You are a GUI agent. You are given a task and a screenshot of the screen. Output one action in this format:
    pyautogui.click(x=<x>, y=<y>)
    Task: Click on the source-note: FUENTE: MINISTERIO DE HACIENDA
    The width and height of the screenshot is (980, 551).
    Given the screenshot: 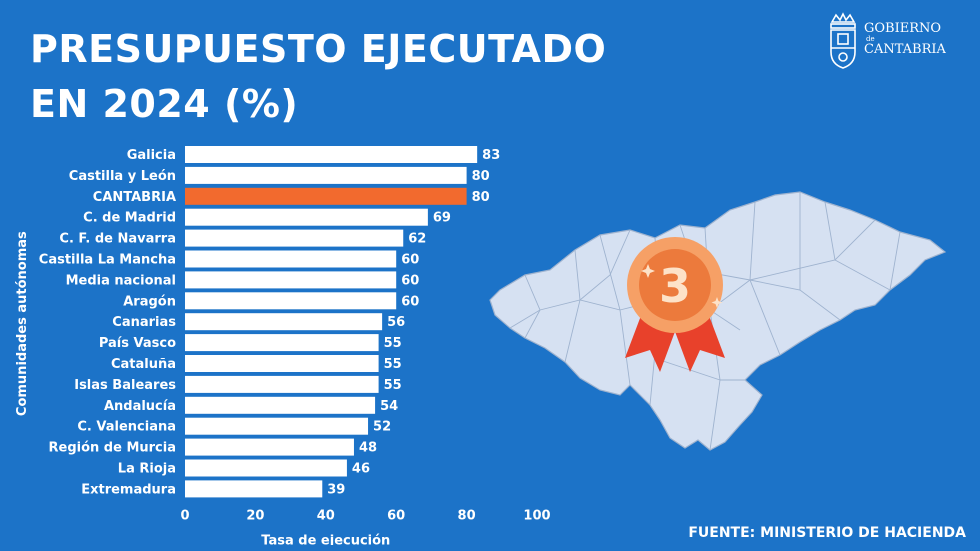 What is the action you would take?
    pyautogui.click(x=827, y=533)
    